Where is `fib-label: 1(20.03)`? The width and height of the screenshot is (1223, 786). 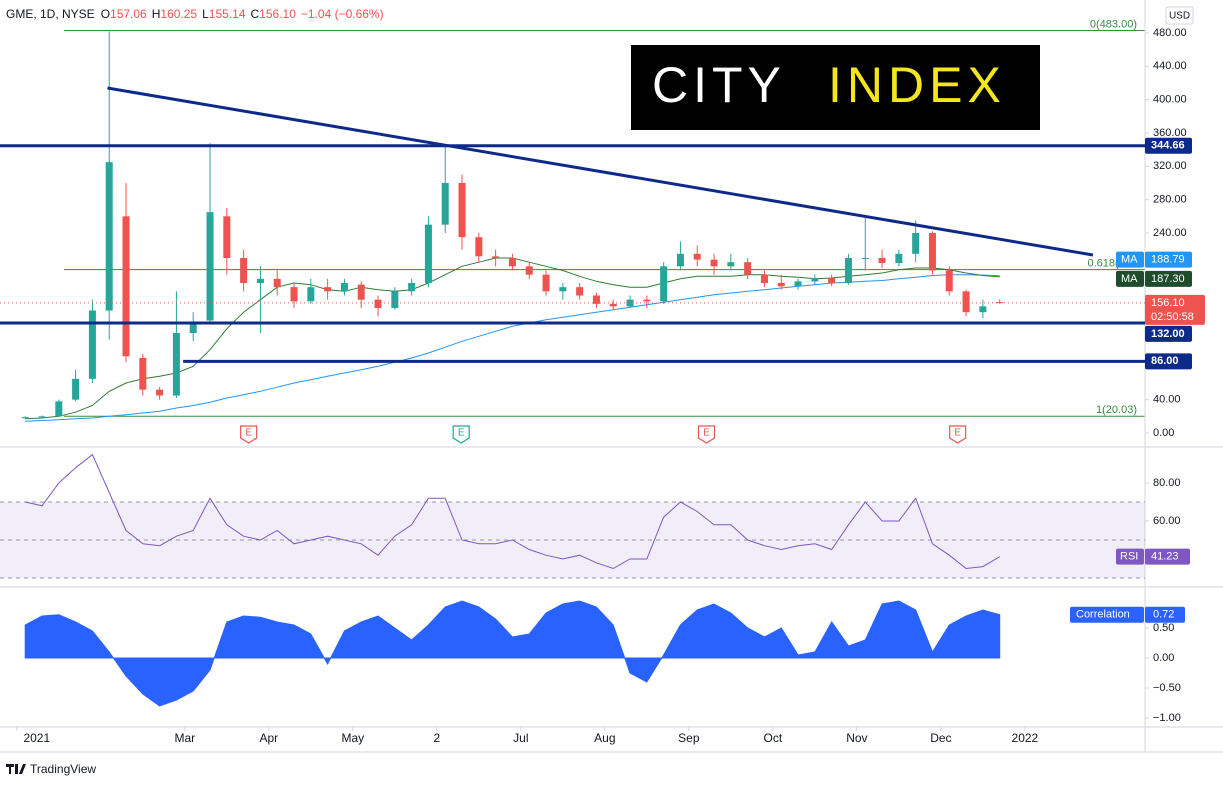
fib-label: 1(20.03) is located at coordinates (1116, 410).